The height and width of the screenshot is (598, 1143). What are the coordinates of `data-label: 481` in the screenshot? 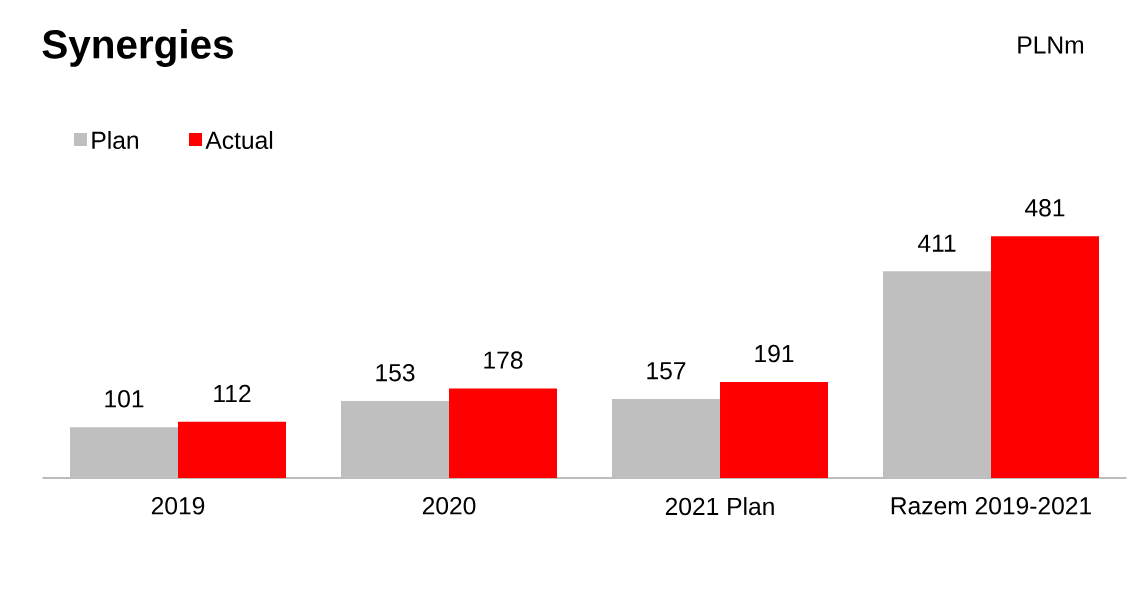 It's located at (1045, 208).